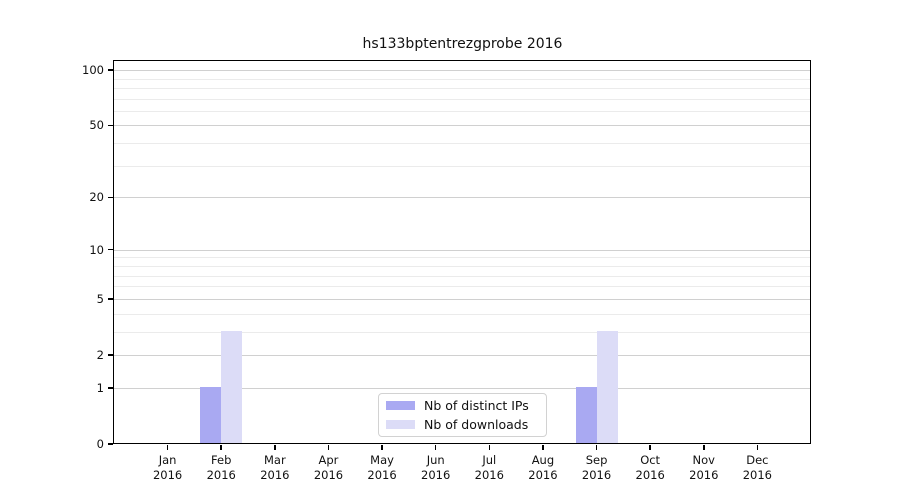 The image size is (900, 500). What do you see at coordinates (476, 424) in the screenshot?
I see `legend-label: Nb of downloads` at bounding box center [476, 424].